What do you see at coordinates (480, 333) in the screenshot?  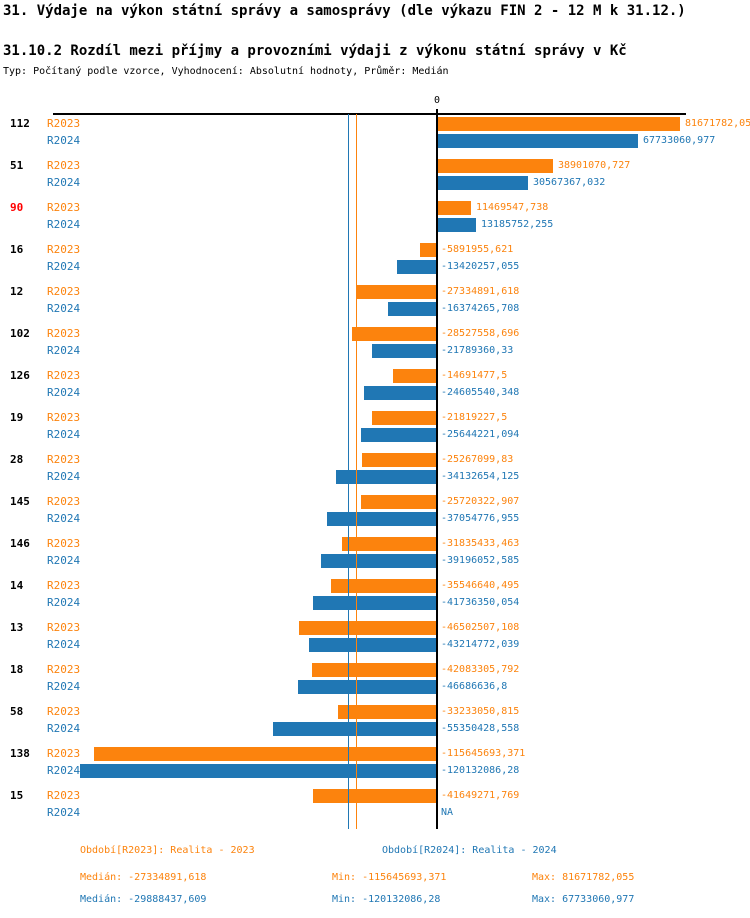 I see `bar-value-r2023: -28527558,696` at bounding box center [480, 333].